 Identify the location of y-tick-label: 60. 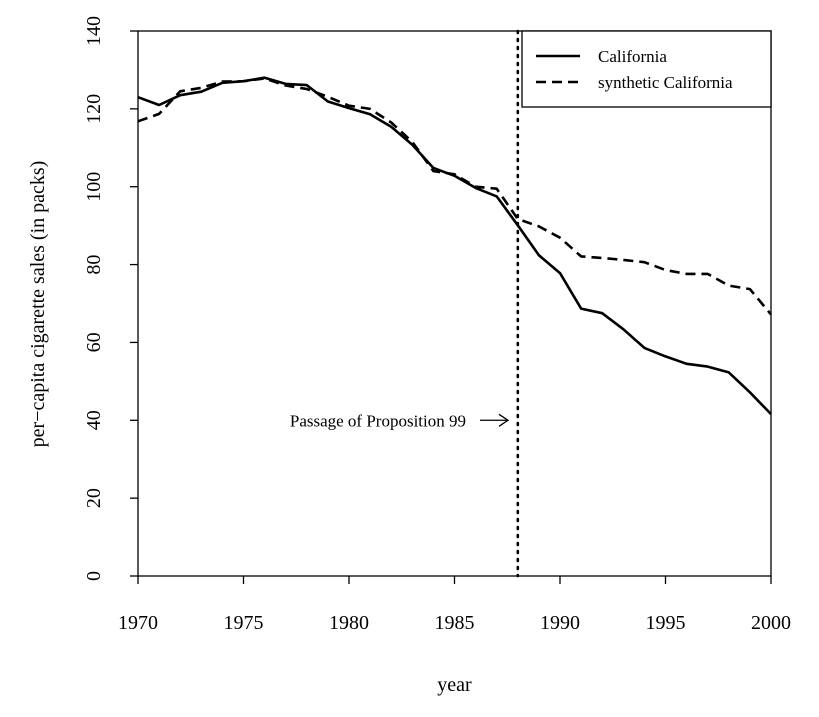
(94, 342).